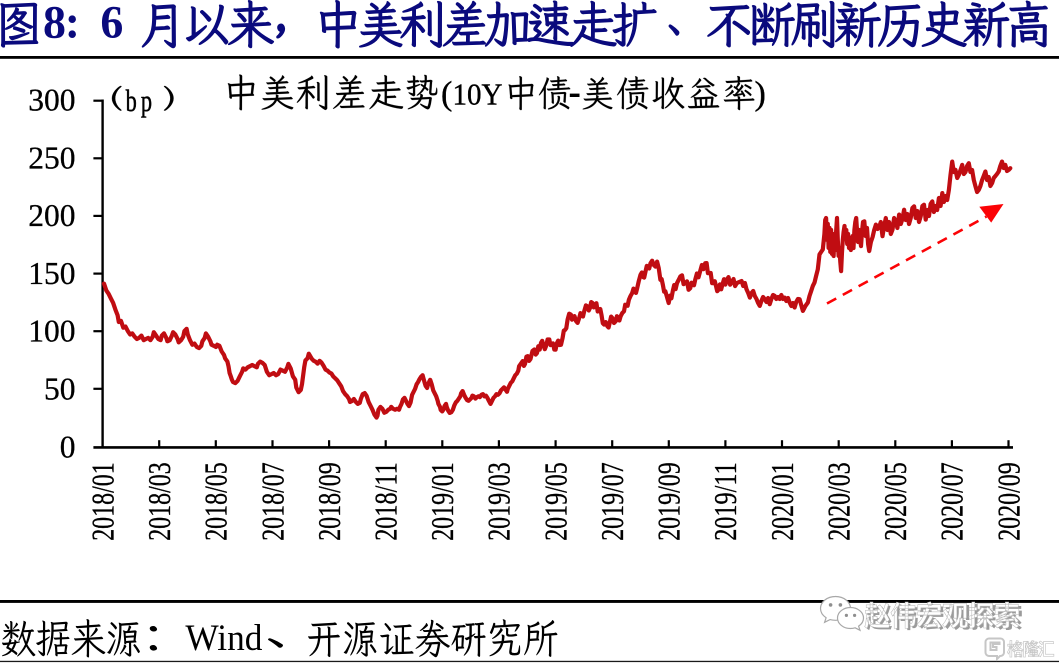 The width and height of the screenshot is (1059, 663). Describe the element at coordinates (54, 23) in the screenshot. I see `svg-text: 8` at that location.